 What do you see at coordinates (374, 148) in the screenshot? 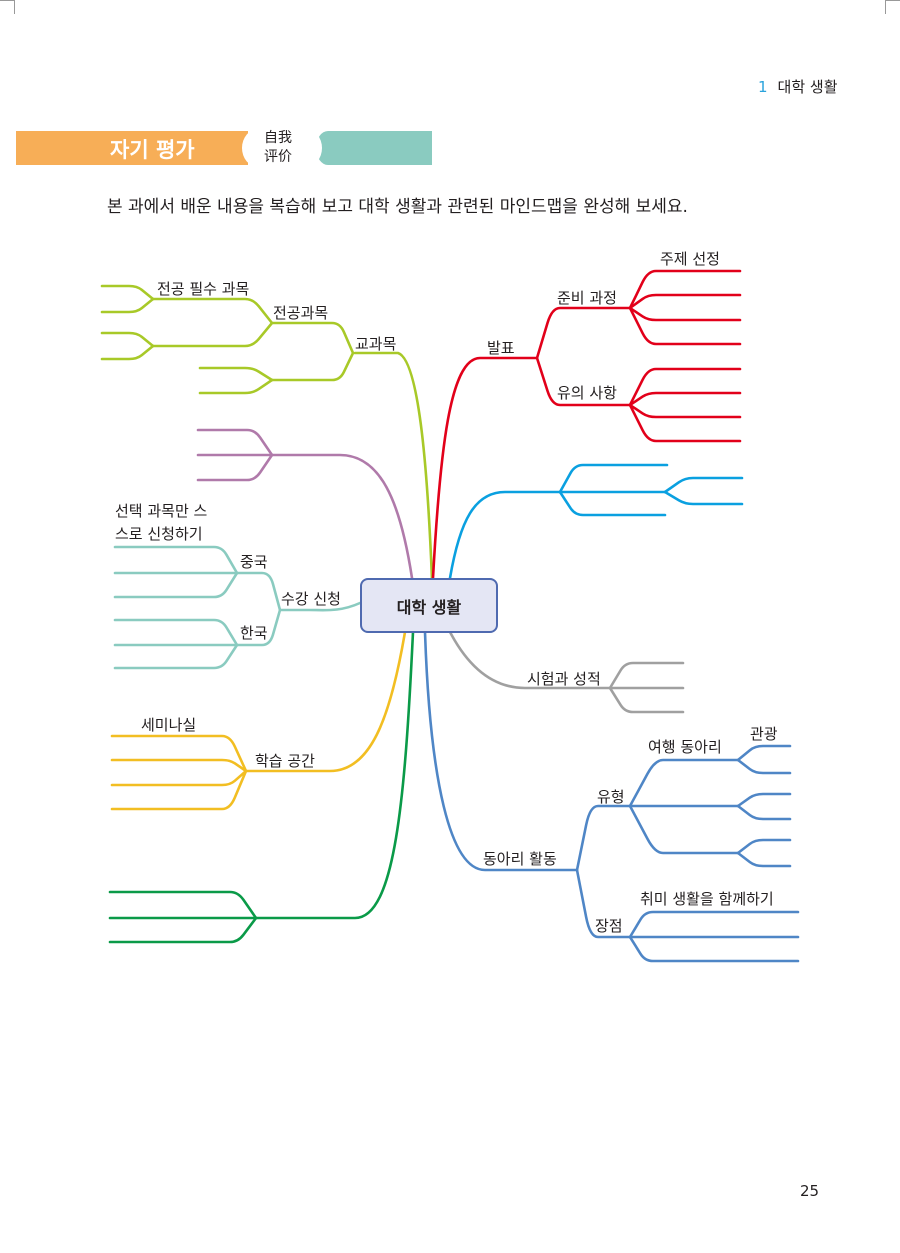
I see `banner-teal` at bounding box center [374, 148].